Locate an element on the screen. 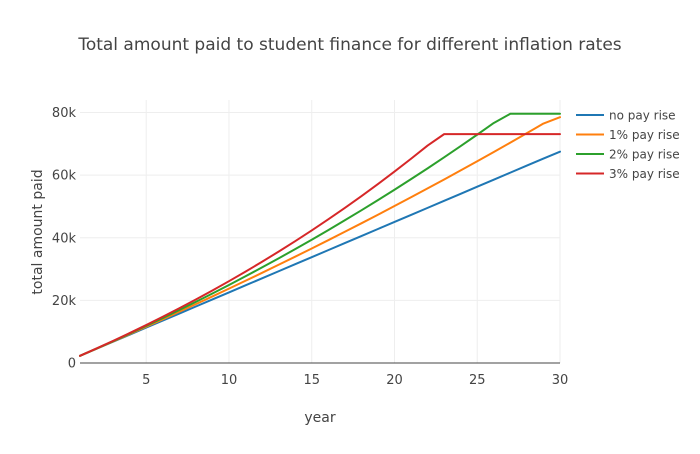 This screenshot has height=454, width=700. x-tick-label: 25 is located at coordinates (477, 380).